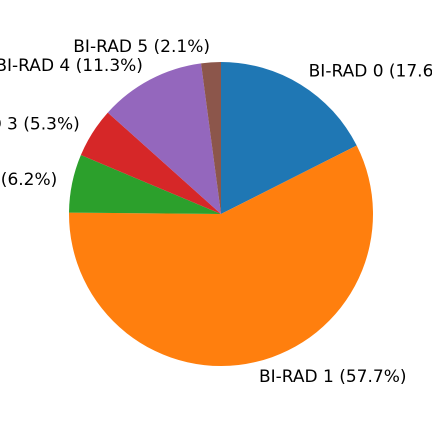 Image resolution: width=432 pixels, height=432 pixels. Describe the element at coordinates (71, 66) in the screenshot. I see `pie-label-bi-rad-4: BI-RAD 4 (11.3%)` at that location.